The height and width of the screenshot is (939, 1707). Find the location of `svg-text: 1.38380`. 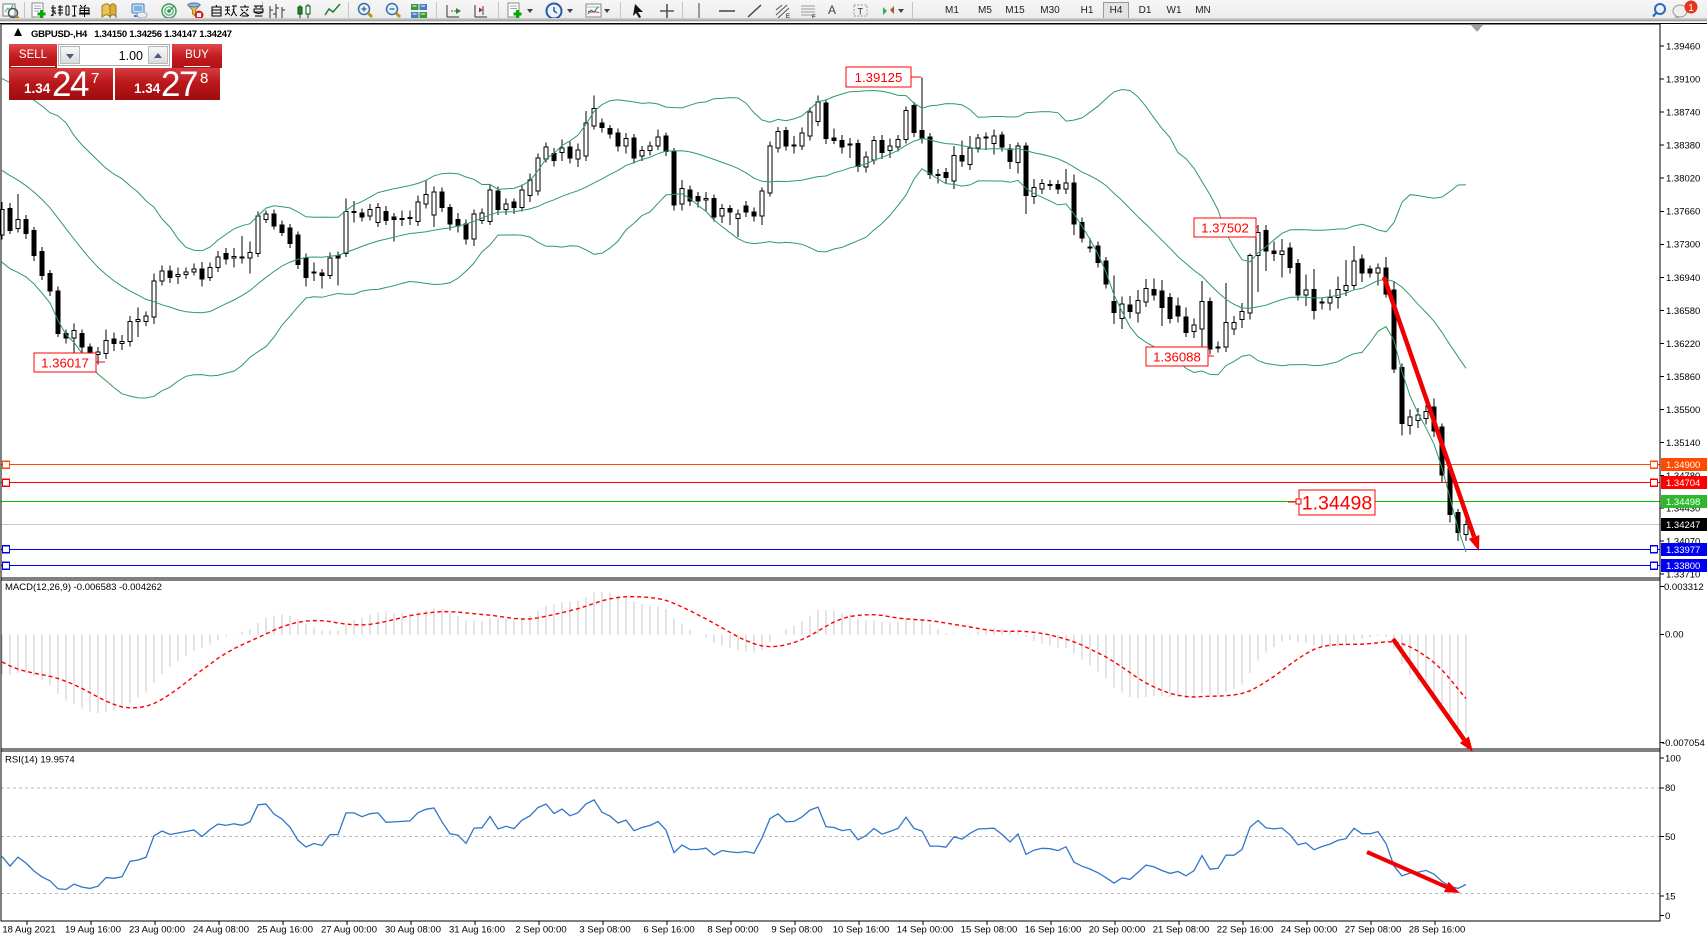

svg-text: 1.38380 is located at coordinates (1683, 146).